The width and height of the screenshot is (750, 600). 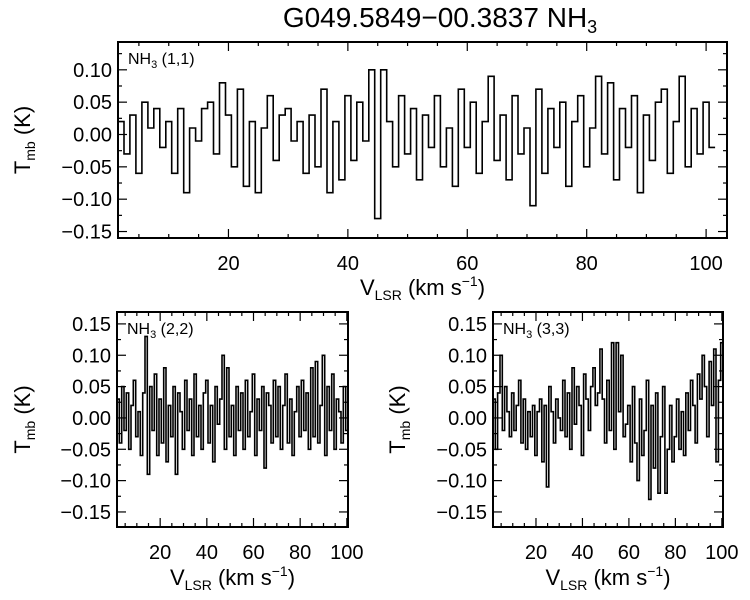 I want to click on panel-label: NH3 (2,2), so click(x=160, y=331).